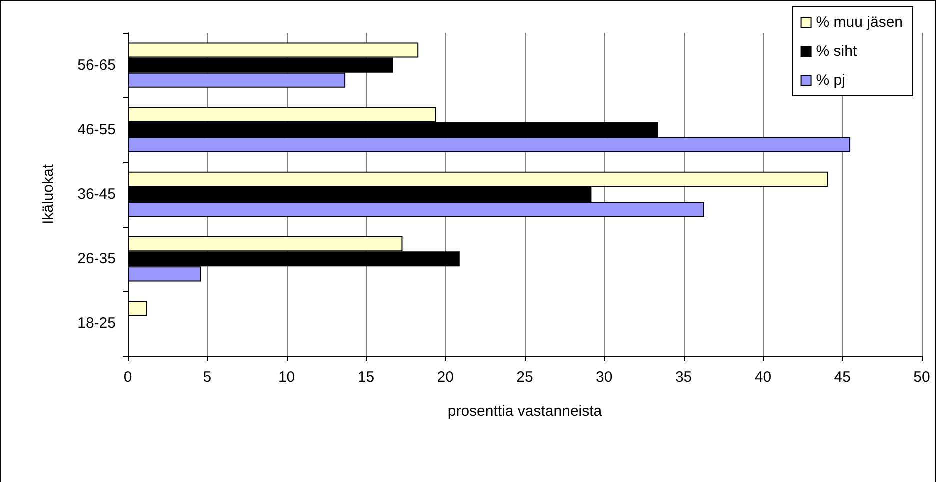 This screenshot has width=936, height=482. Describe the element at coordinates (97, 194) in the screenshot. I see `y-tick-label: 36-45` at that location.